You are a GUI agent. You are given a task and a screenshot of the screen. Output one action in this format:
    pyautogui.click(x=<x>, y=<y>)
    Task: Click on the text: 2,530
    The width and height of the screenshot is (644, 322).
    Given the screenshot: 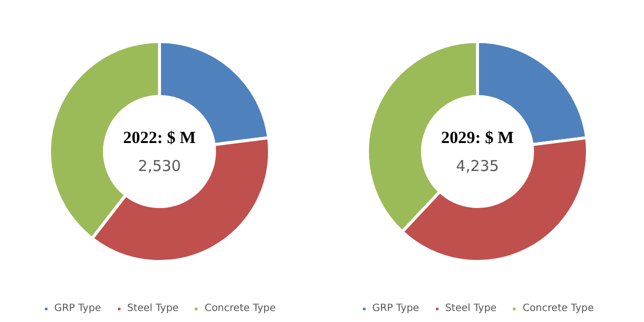 What is the action you would take?
    pyautogui.click(x=159, y=166)
    